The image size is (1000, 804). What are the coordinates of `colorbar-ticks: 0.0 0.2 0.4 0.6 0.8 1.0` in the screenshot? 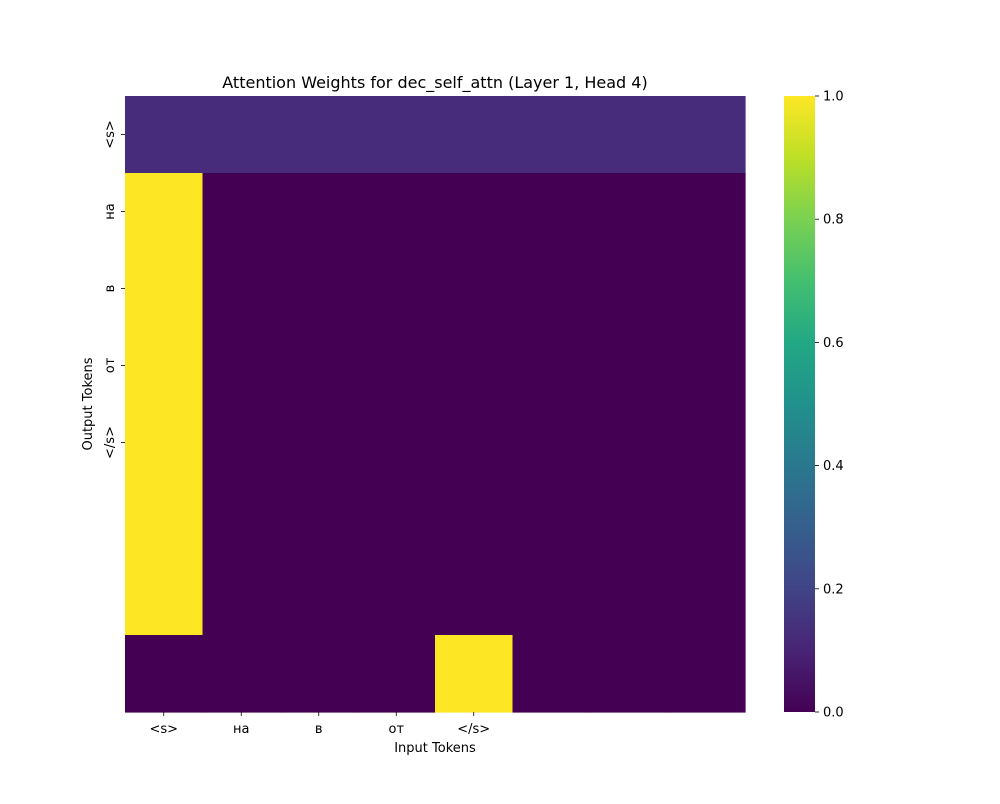 It's located at (829, 405).